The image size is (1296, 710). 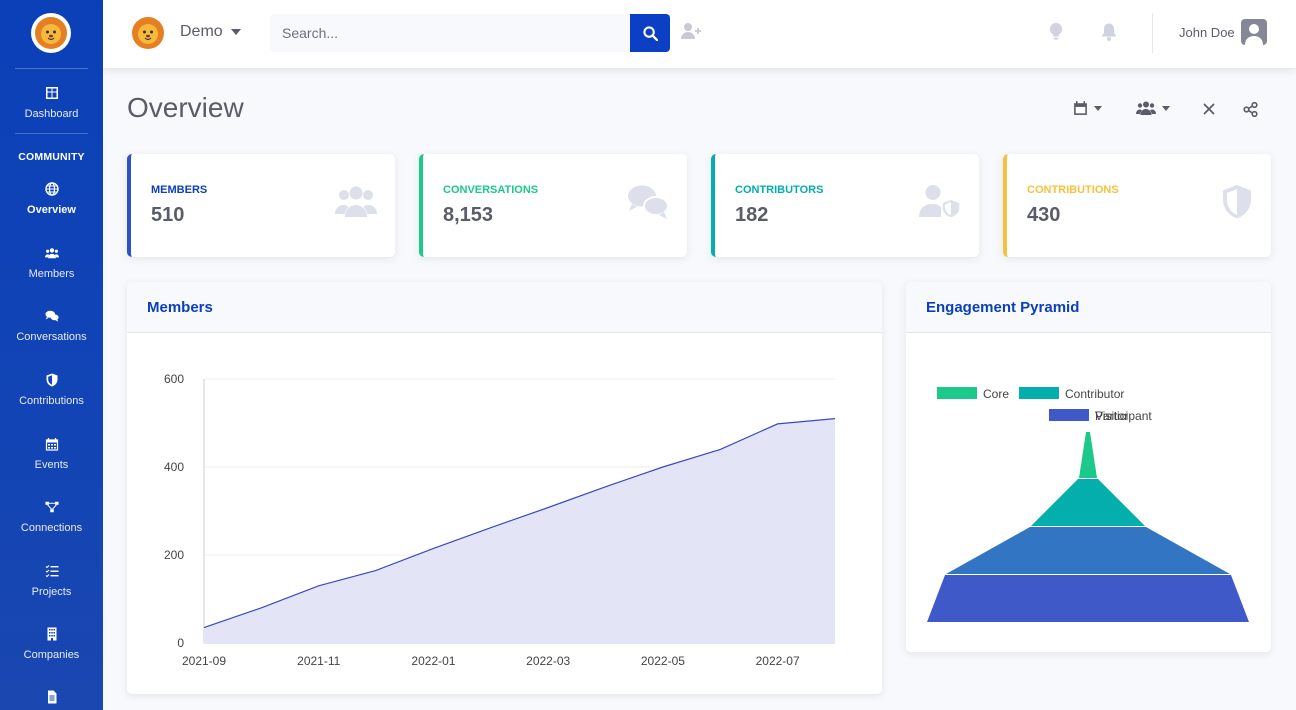 What do you see at coordinates (204, 661) in the screenshot?
I see `x-tick-label: 2021-09` at bounding box center [204, 661].